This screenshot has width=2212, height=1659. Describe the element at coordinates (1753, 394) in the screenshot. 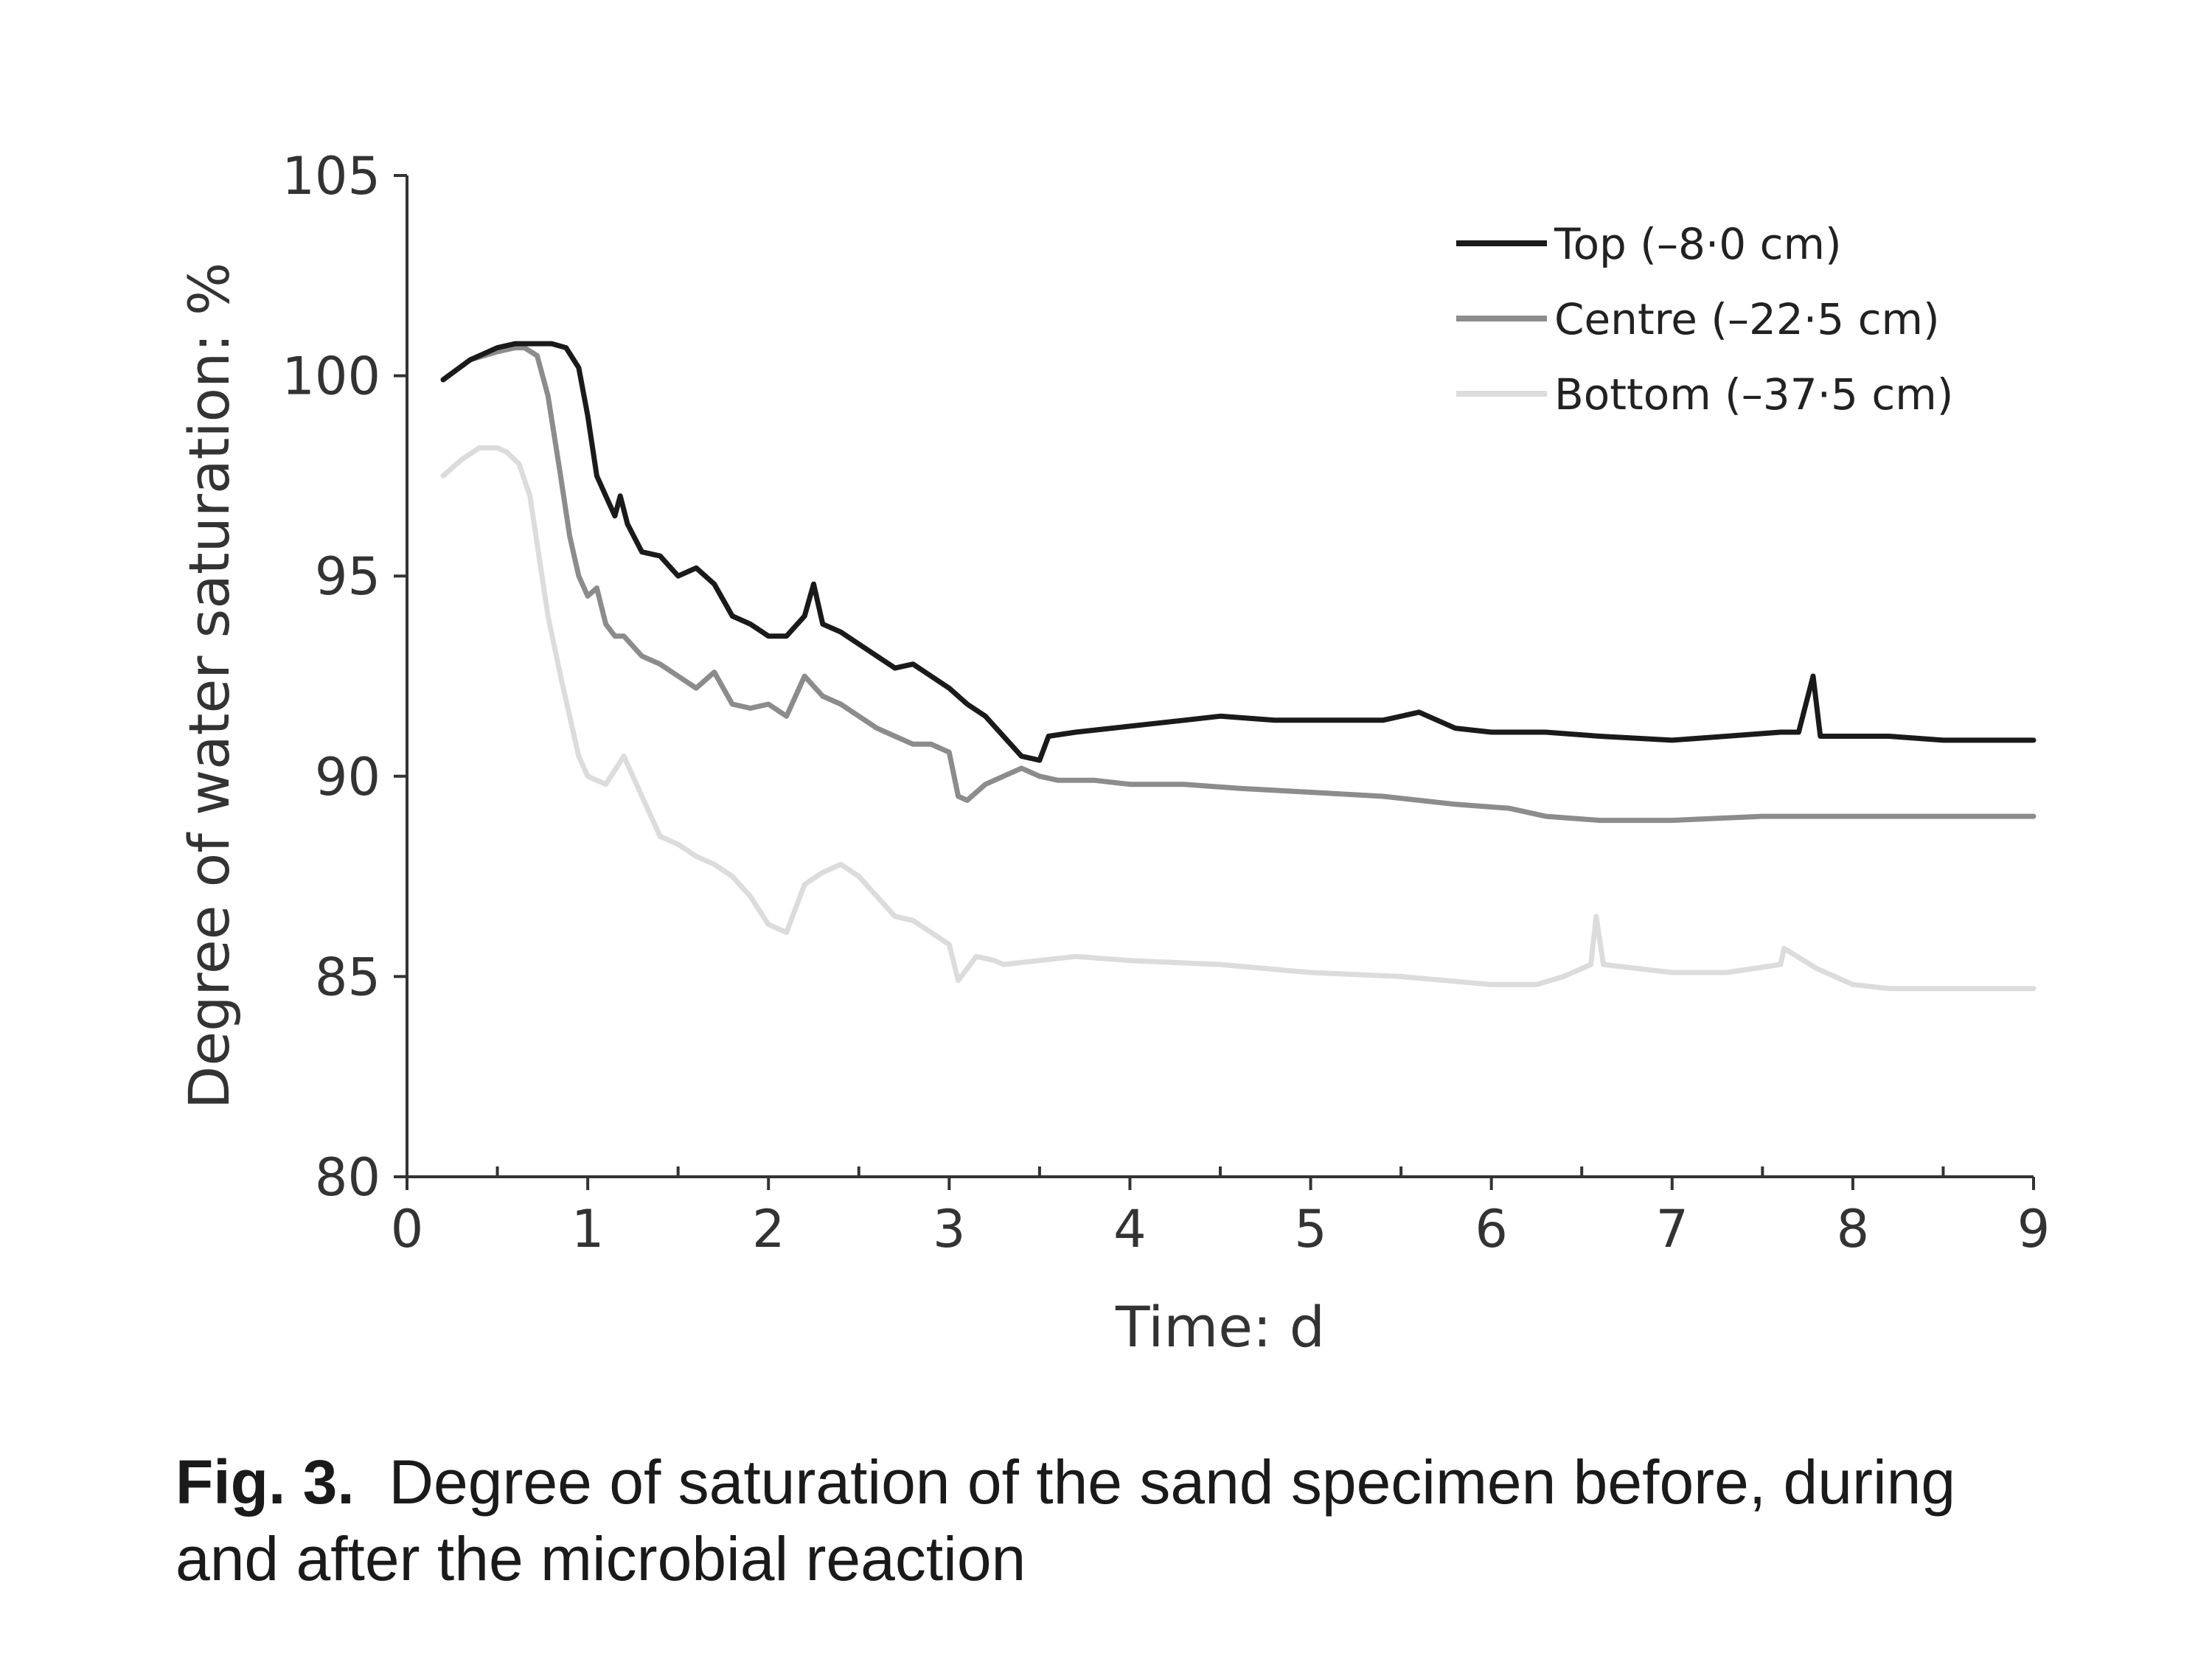

I see `legend-label-2: Bottom (–37·5 cm)` at that location.